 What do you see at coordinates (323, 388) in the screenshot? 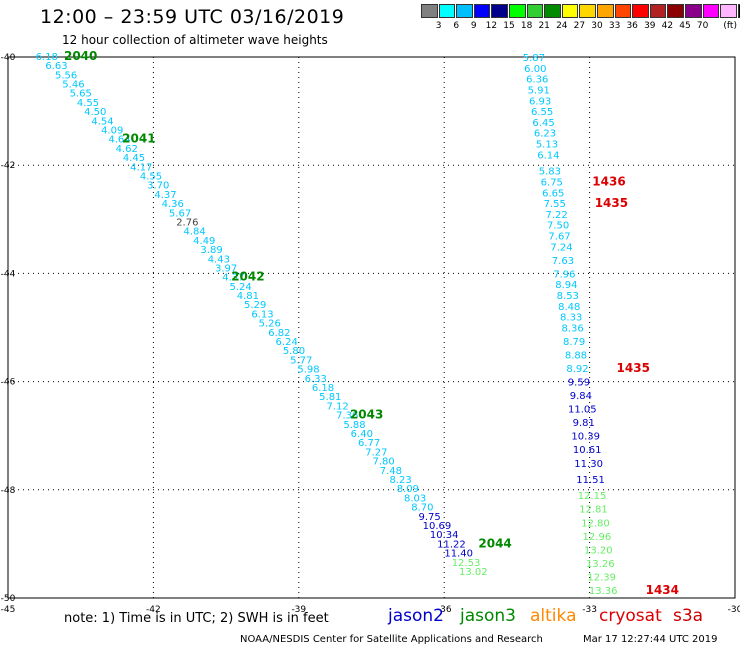
I see `wave-height-value: 6.18` at bounding box center [323, 388].